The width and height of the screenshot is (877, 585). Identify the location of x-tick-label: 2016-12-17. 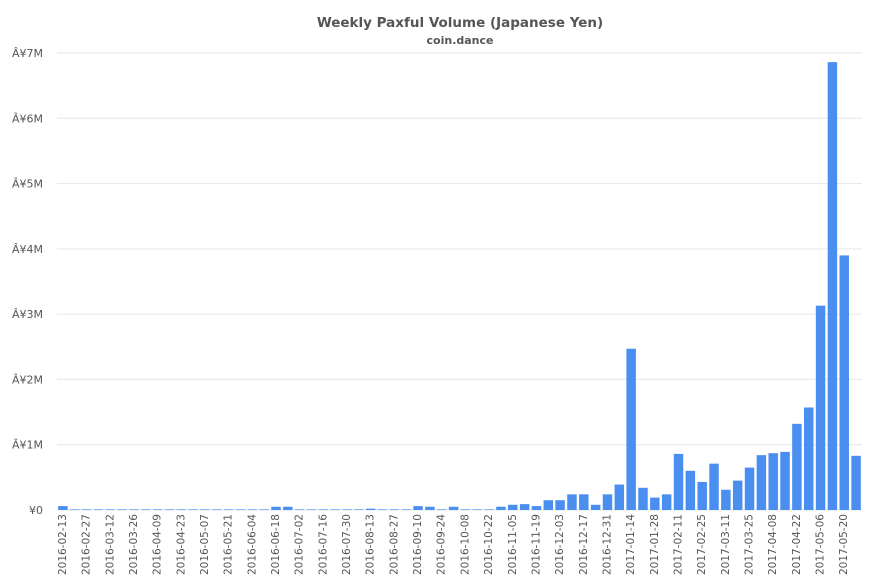
(584, 544).